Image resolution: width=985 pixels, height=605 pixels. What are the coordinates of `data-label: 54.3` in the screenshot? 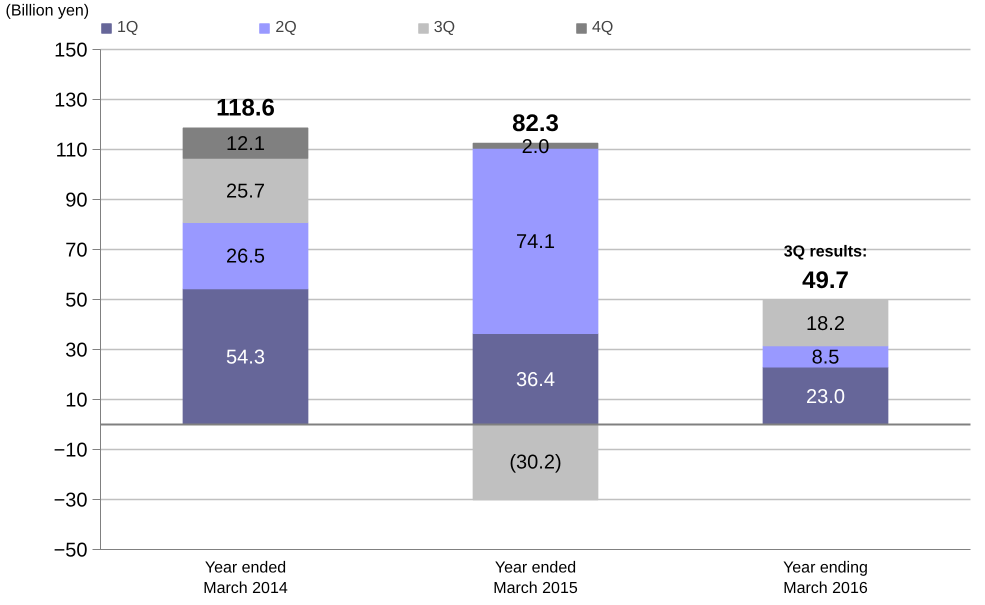 It's located at (245, 357).